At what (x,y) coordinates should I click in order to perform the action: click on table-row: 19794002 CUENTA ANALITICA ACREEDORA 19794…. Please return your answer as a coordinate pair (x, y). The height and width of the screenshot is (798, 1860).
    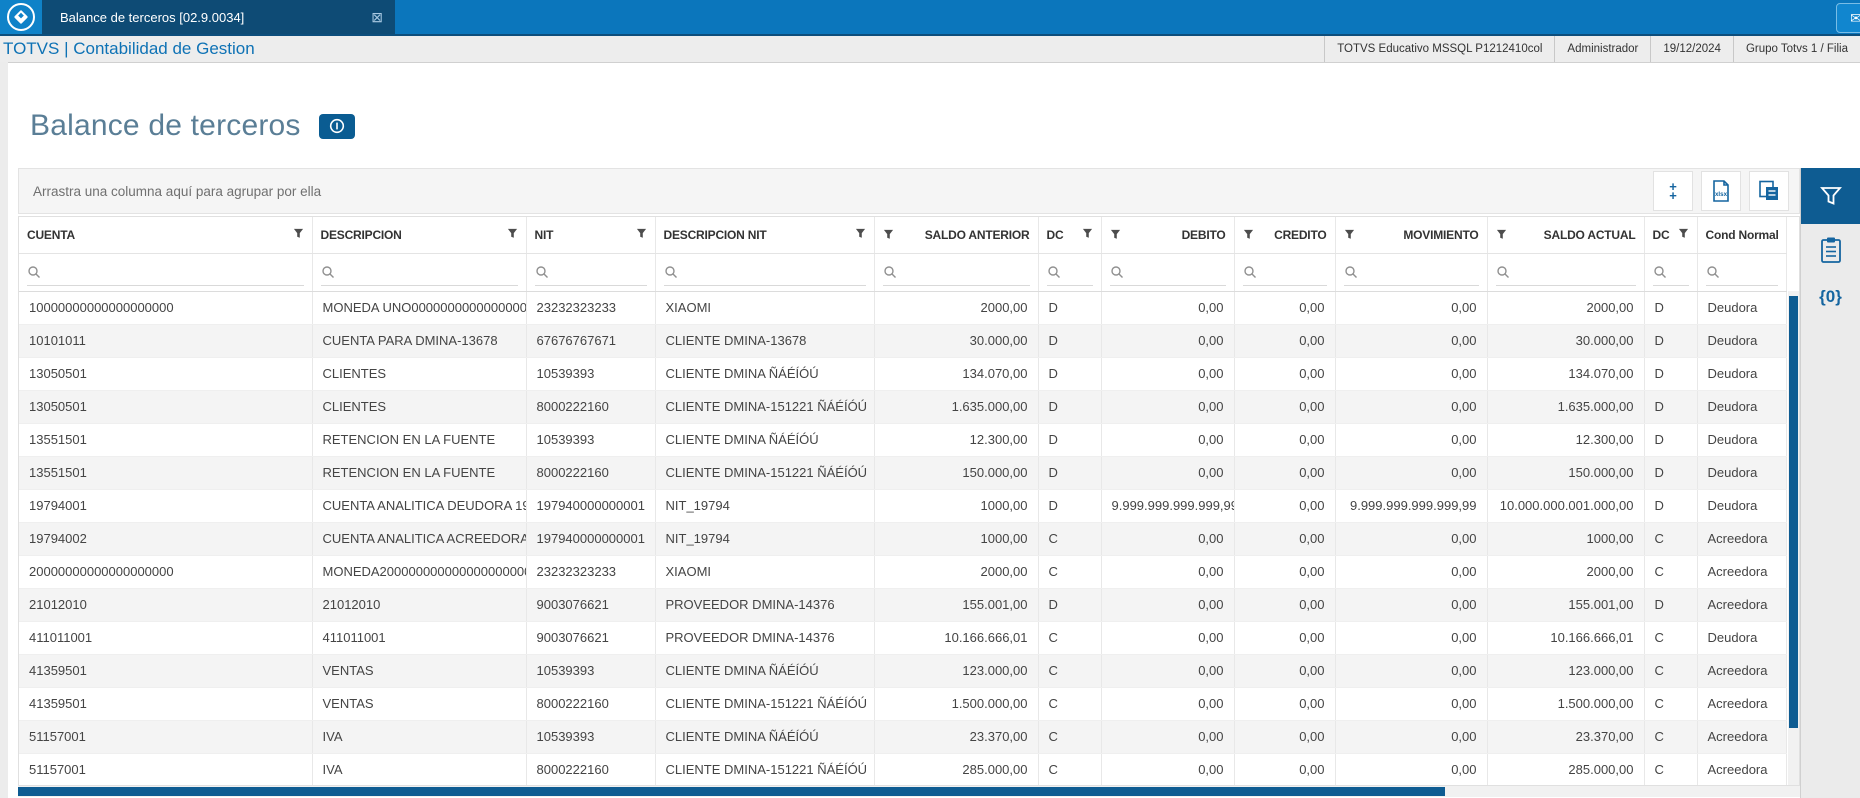
    Looking at the image, I should click on (903, 539).